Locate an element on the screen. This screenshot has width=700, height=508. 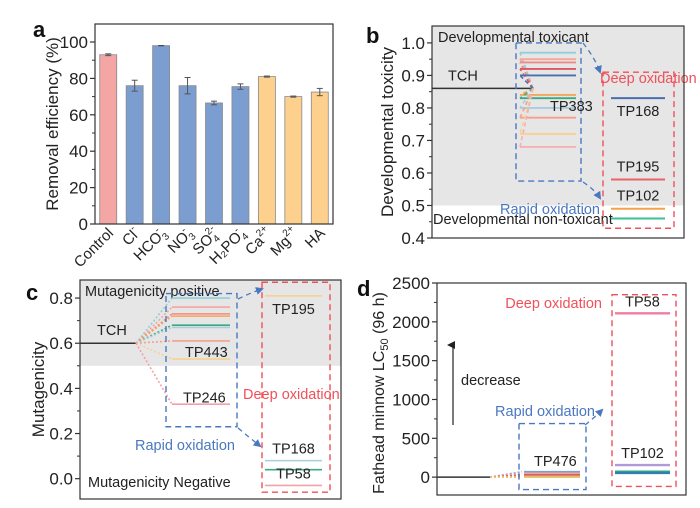
tp-label-tp443: TP443 is located at coordinates (206, 353).